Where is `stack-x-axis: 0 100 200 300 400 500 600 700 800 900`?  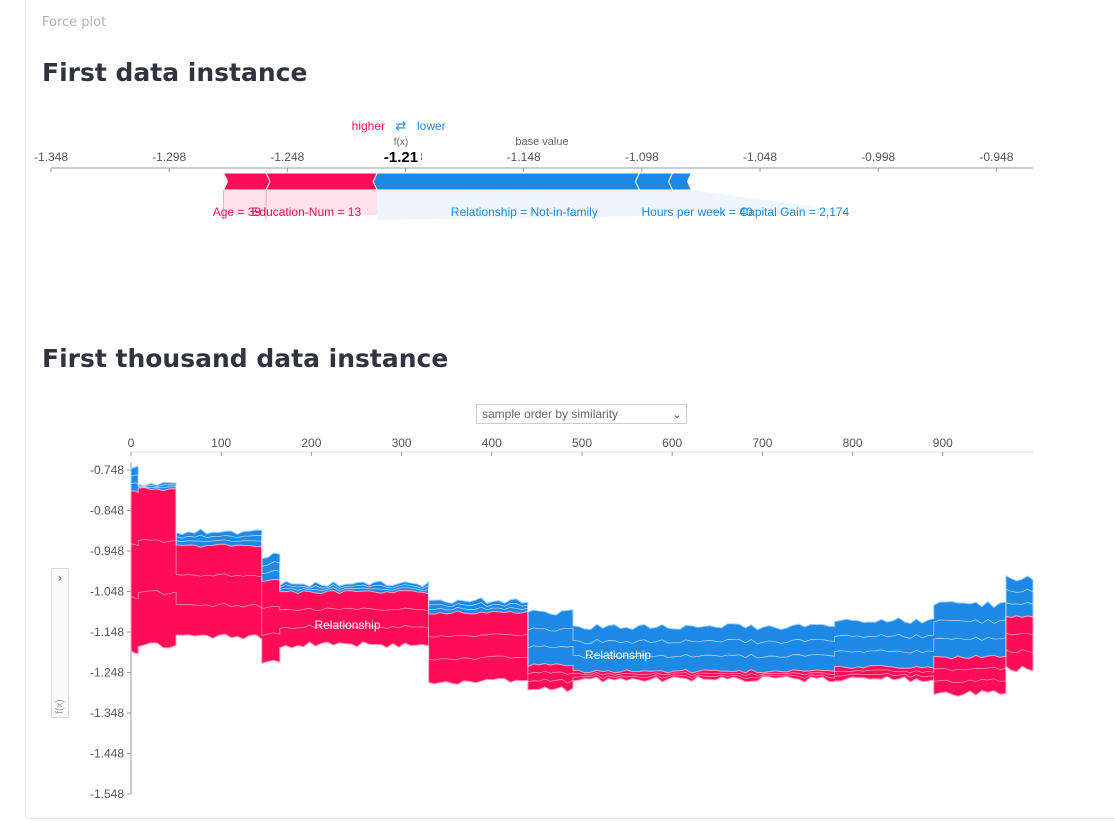
stack-x-axis: 0 100 200 300 400 500 600 700 800 900 is located at coordinates (580, 446).